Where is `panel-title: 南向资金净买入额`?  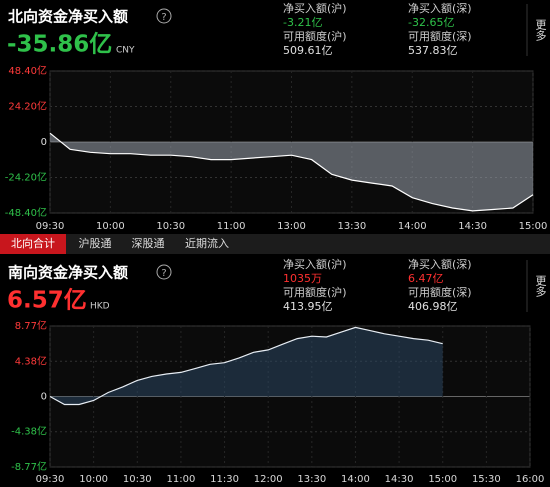 panel-title: 南向资金净买入额 is located at coordinates (68, 273).